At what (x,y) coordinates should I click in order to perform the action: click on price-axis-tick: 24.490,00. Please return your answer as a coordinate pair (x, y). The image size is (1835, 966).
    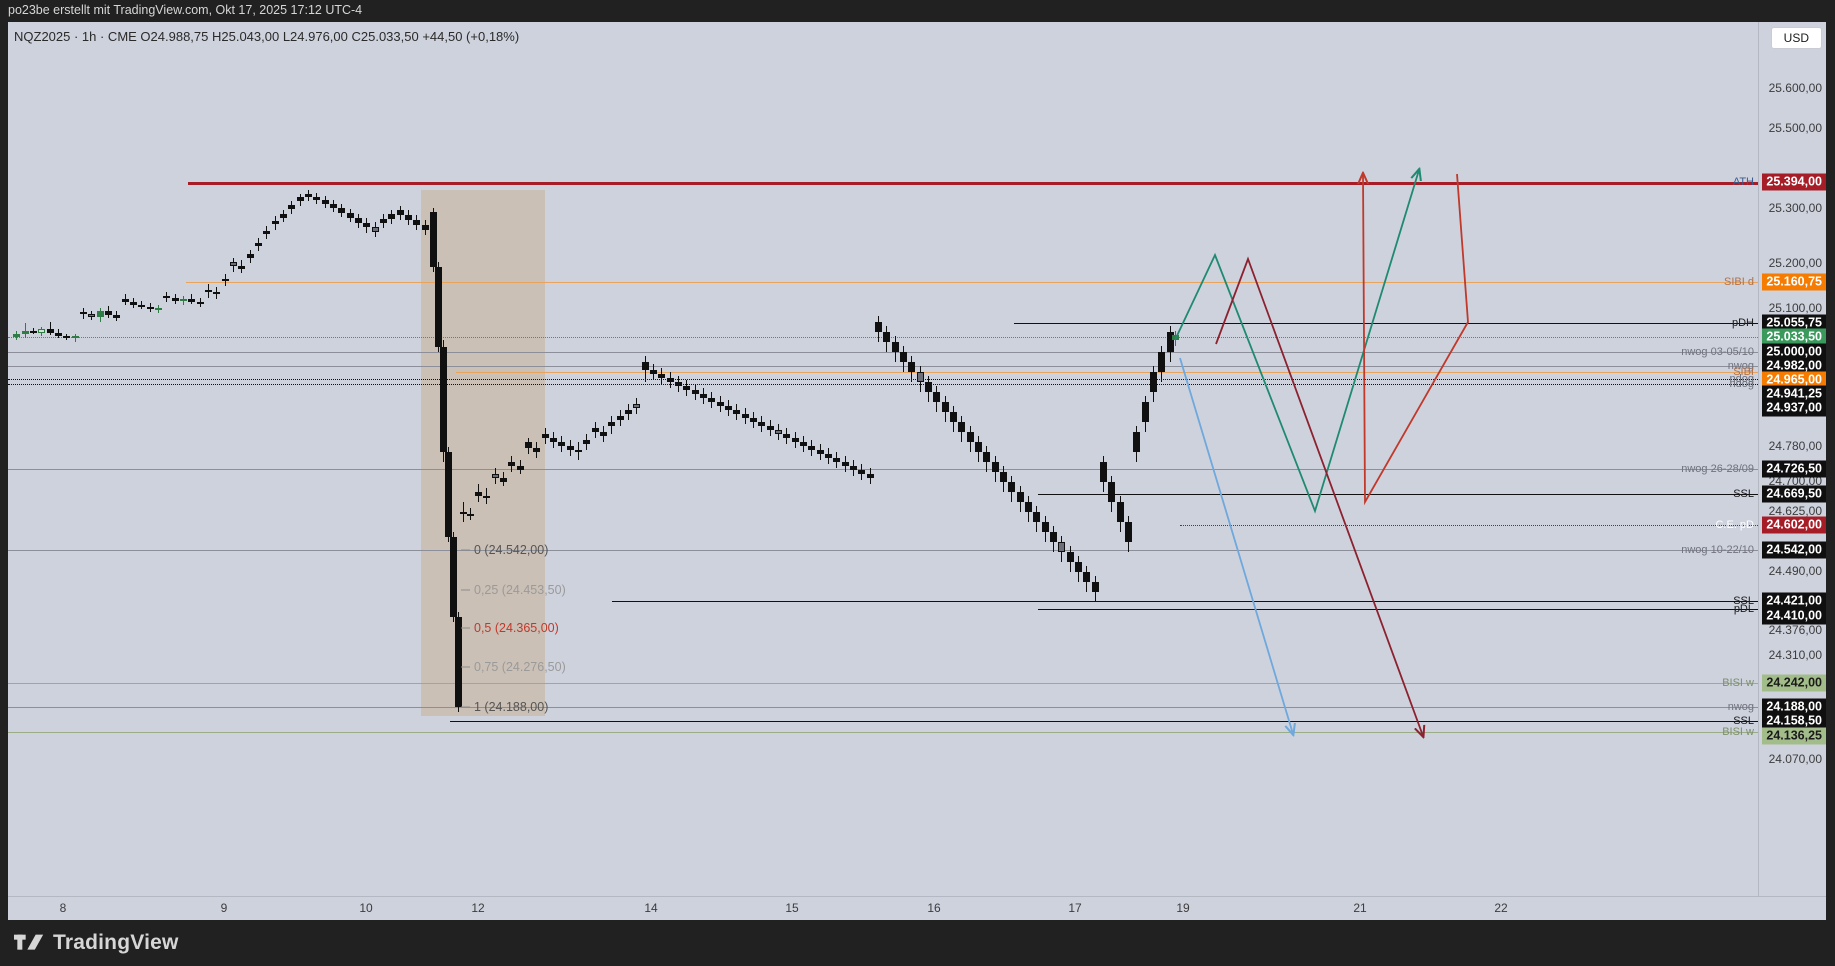
    Looking at the image, I should click on (1795, 571).